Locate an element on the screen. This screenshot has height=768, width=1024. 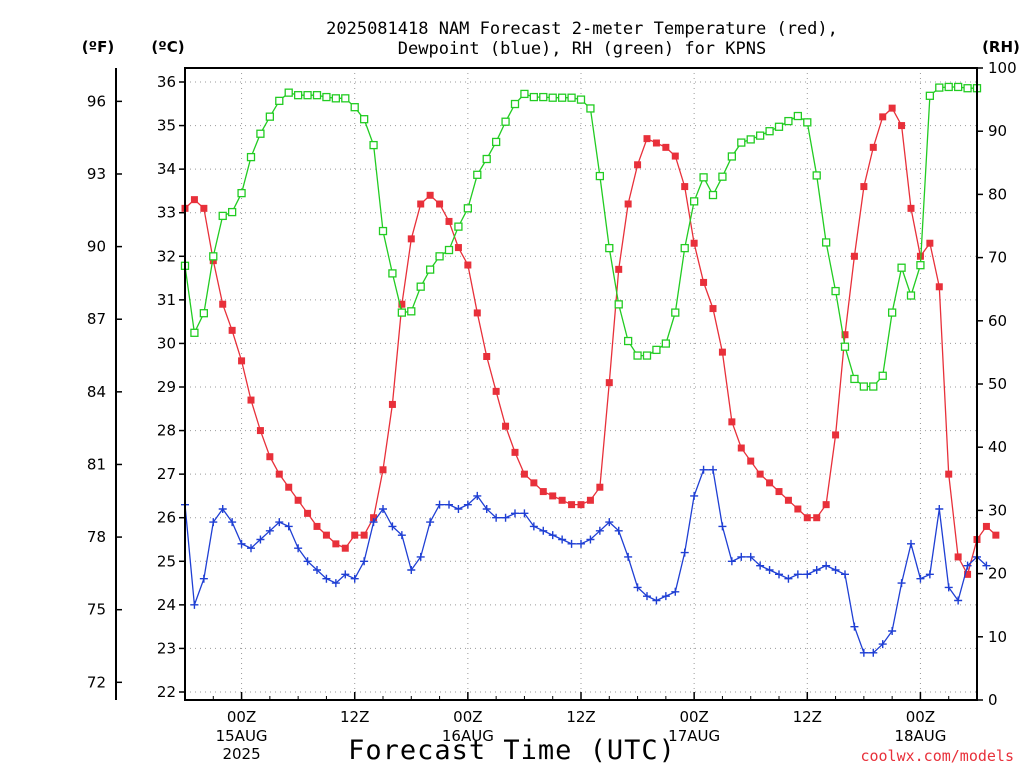
rh-tick-label-20: 20 is located at coordinates (997, 574).